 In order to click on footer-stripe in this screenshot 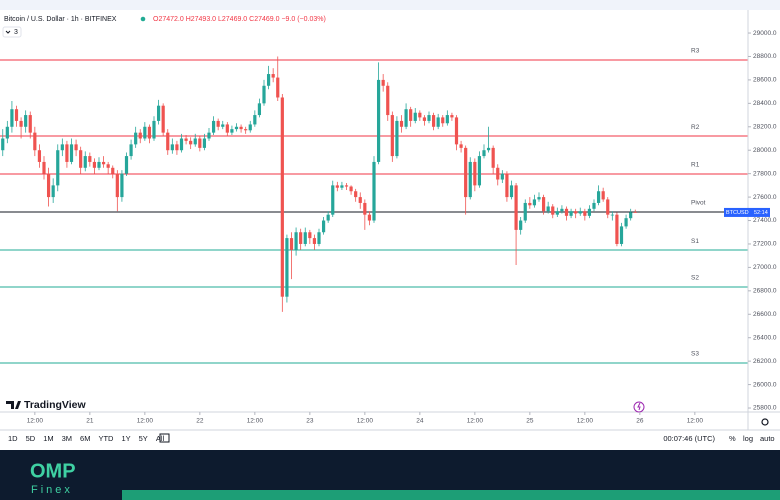, I will do `click(451, 495)`.